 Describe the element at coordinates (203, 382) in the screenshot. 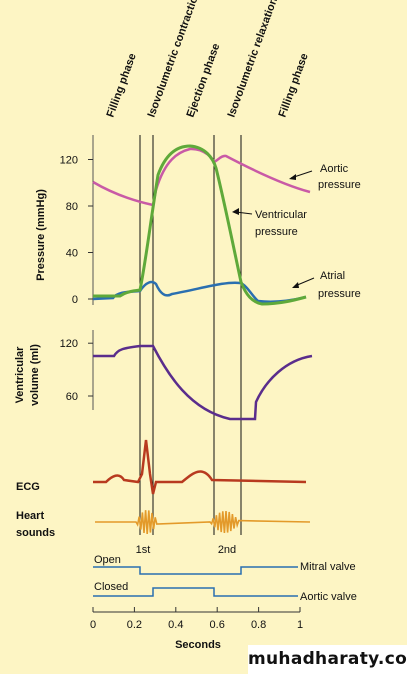

I see `ventricular-volume-curve` at that location.